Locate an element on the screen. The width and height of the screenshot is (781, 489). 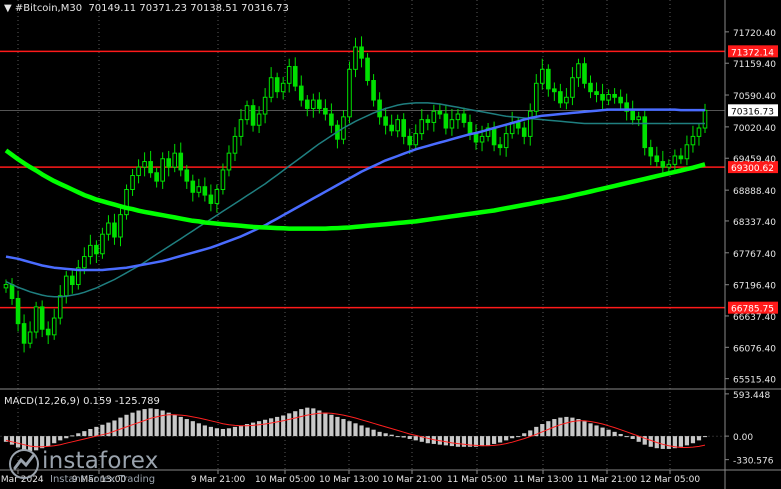
price-tick-label: 68337.40 is located at coordinates (754, 223).